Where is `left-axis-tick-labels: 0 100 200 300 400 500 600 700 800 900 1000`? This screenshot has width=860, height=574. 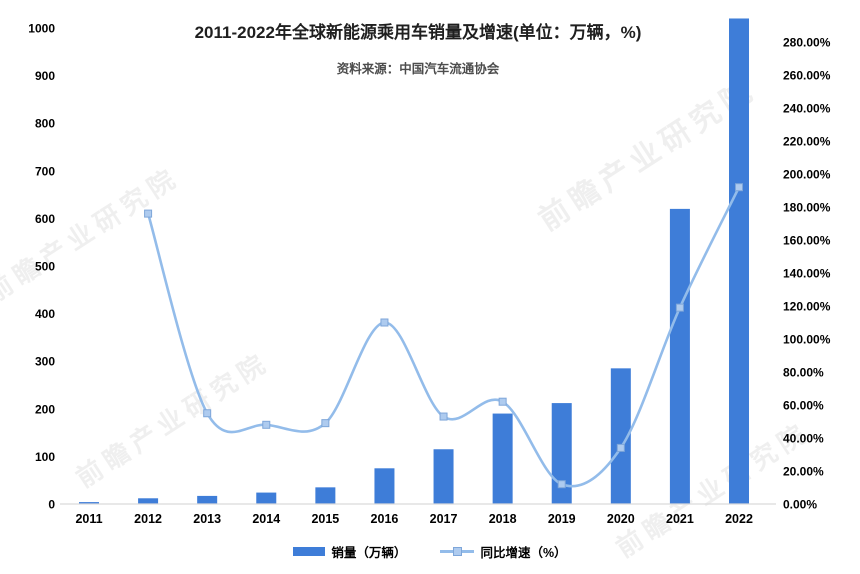
left-axis-tick-labels: 0 100 200 300 400 500 600 700 800 900 1000 is located at coordinates (41, 267).